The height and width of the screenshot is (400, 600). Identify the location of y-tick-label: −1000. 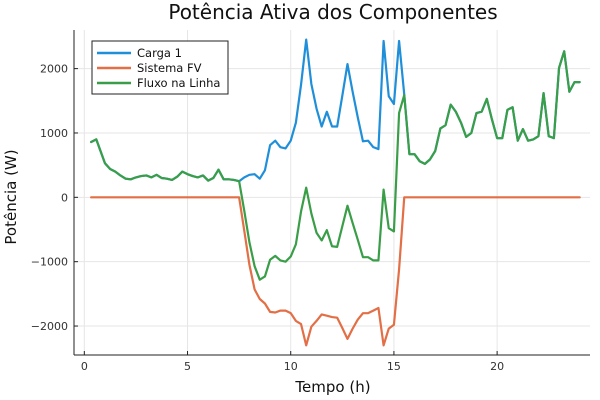
(49, 262).